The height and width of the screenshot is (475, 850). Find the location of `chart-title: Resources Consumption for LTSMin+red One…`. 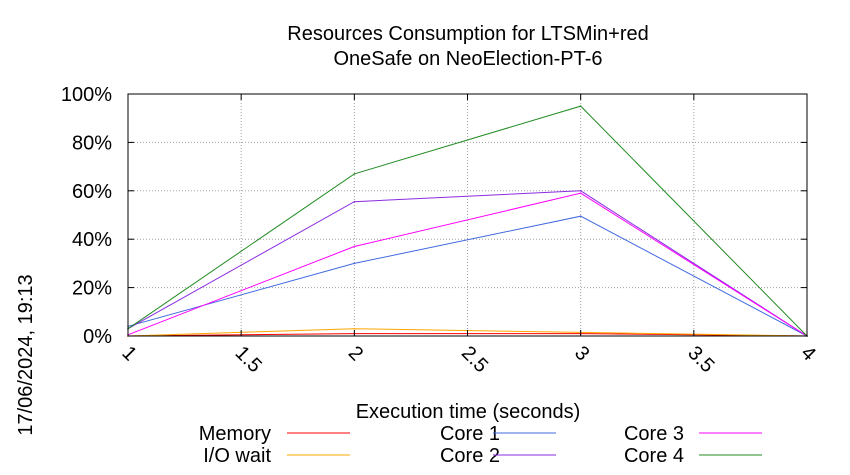

chart-title: Resources Consumption for LTSMin+red One… is located at coordinates (467, 46).